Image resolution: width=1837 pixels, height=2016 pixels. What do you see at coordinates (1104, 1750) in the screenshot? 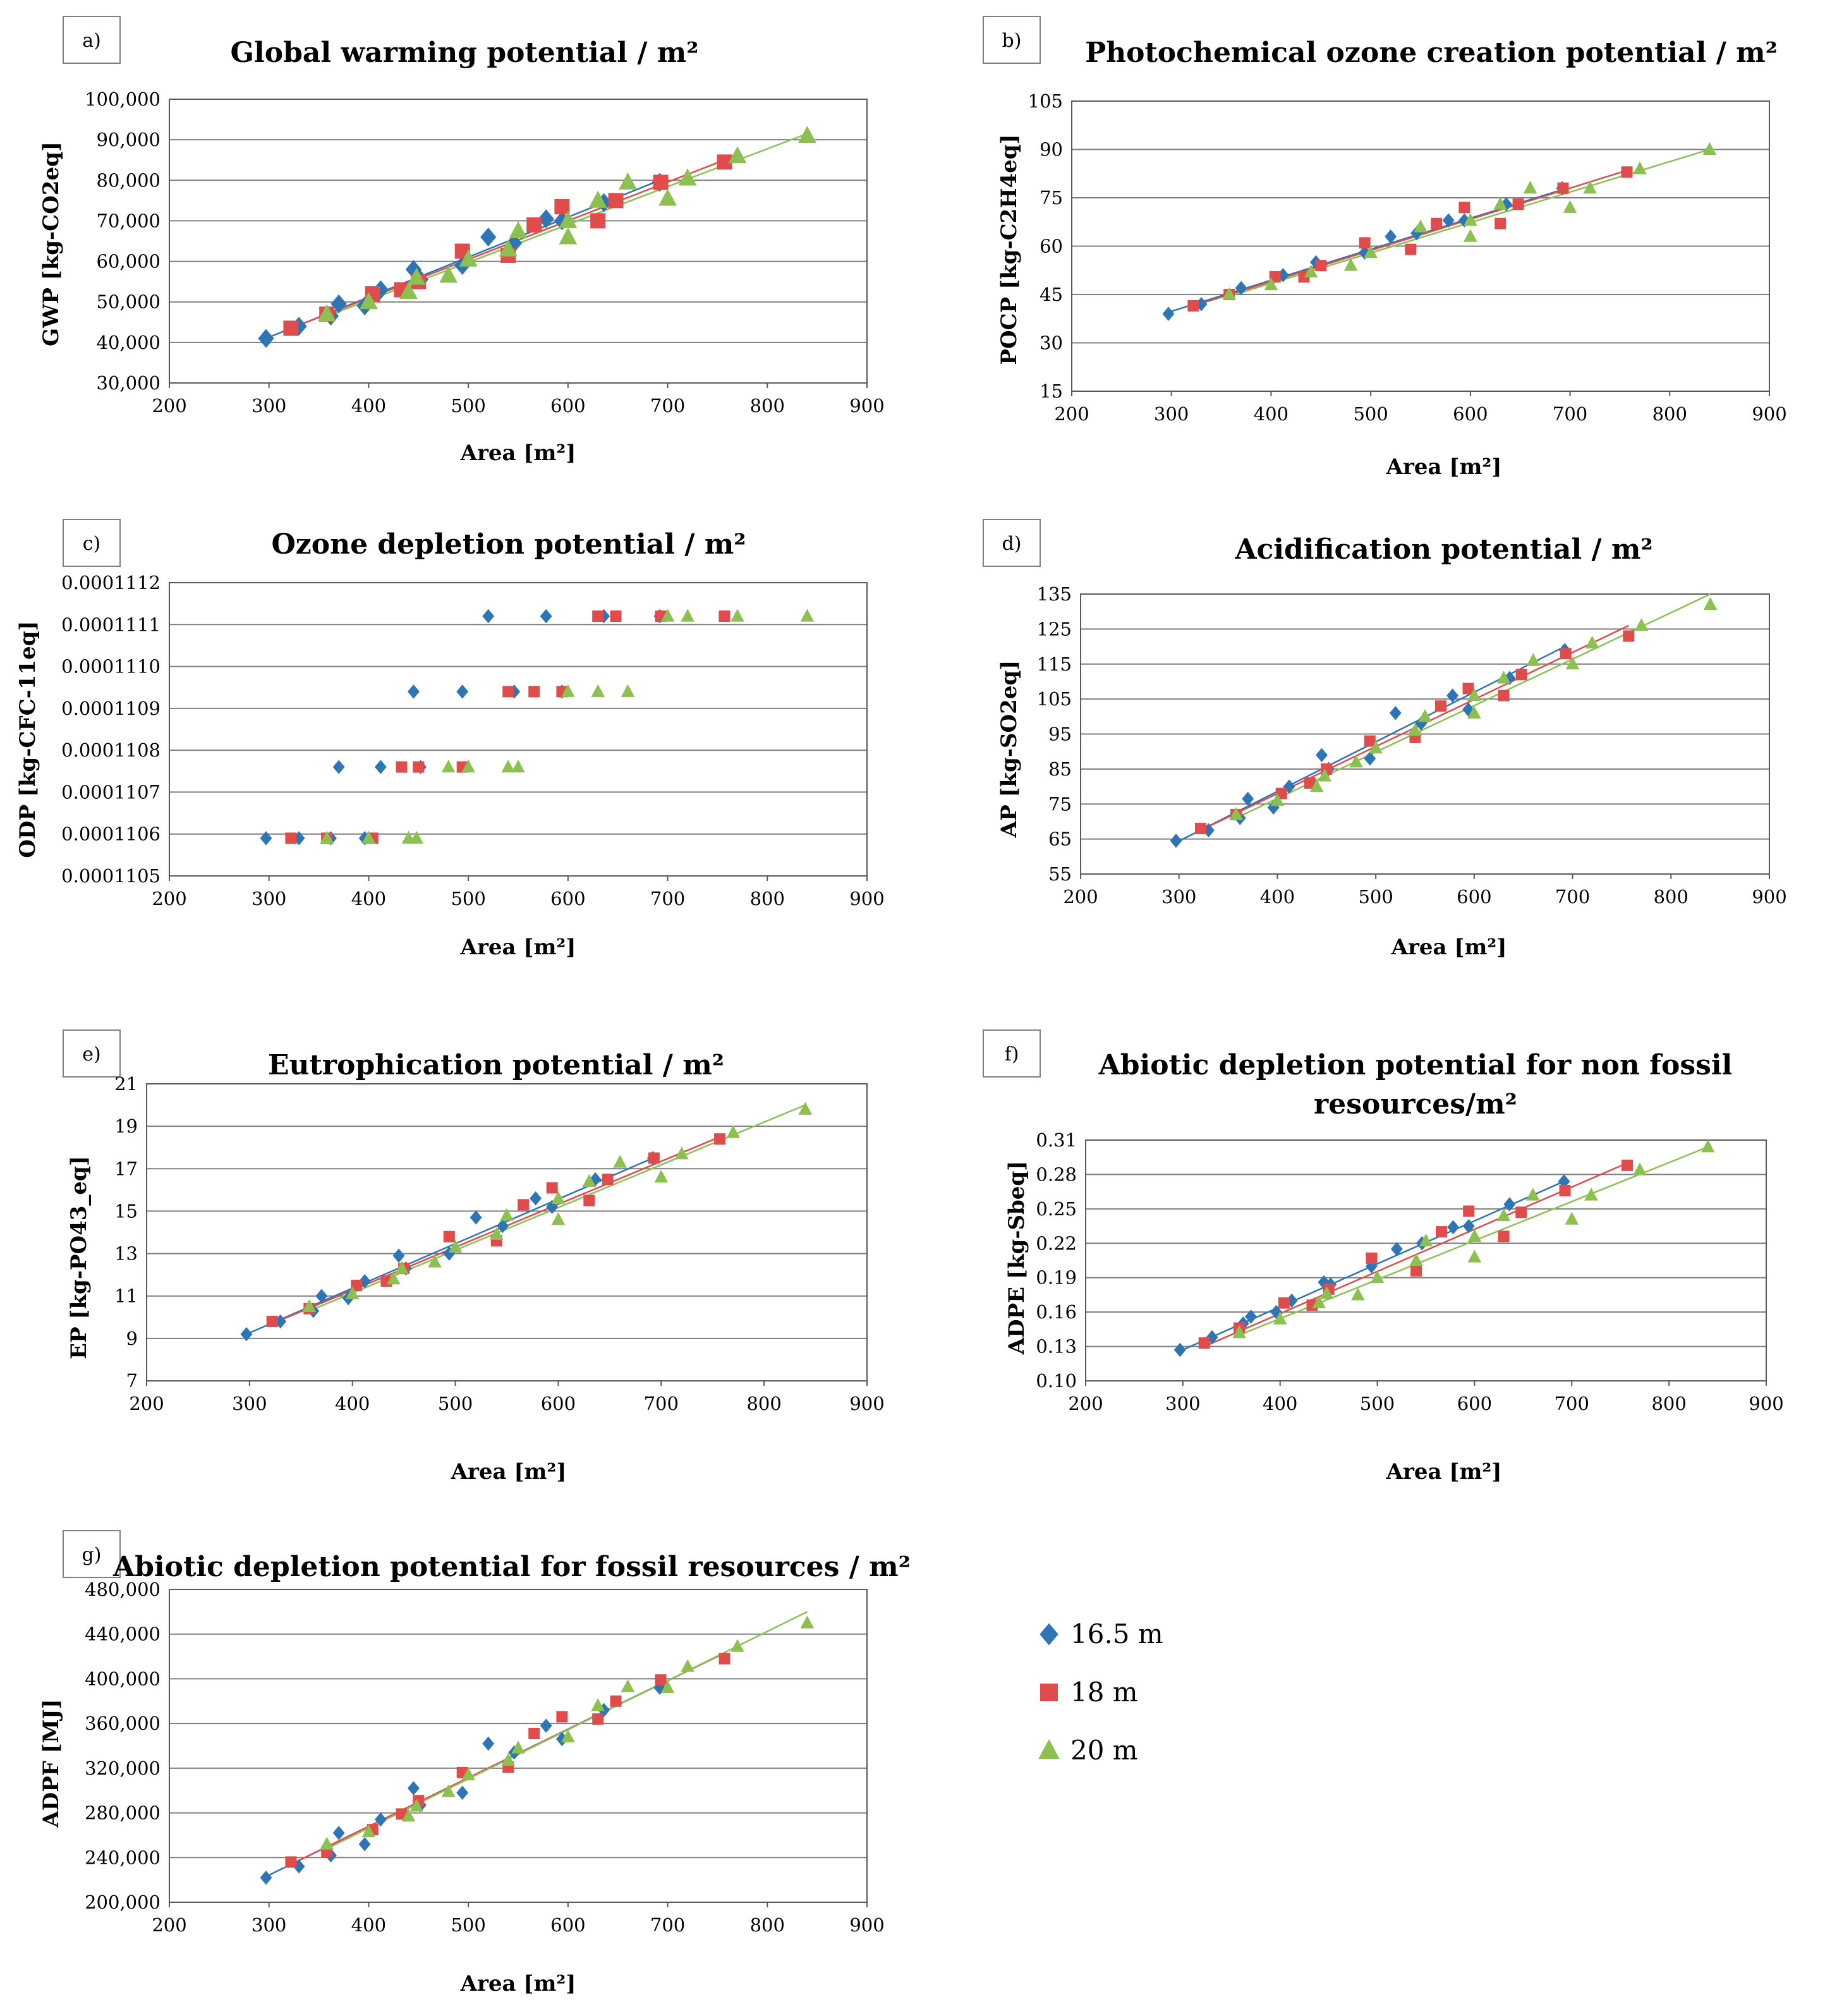
I see `legend-label-20m: 20 m` at bounding box center [1104, 1750].